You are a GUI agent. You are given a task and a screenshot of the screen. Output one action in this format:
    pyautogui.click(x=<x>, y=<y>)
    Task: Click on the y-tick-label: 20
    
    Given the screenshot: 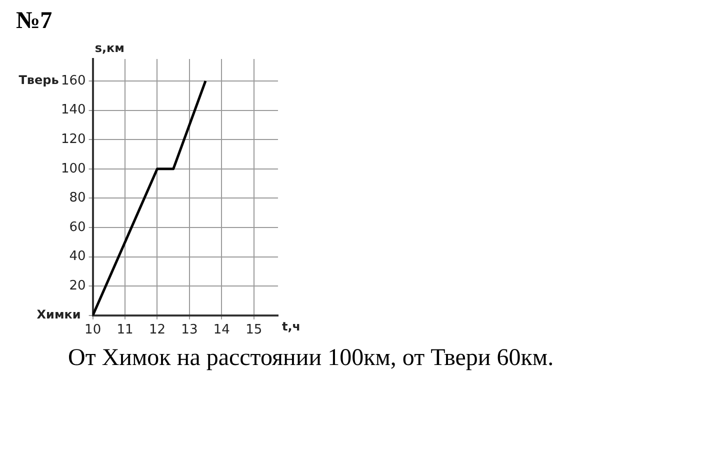 What is the action you would take?
    pyautogui.click(x=77, y=286)
    